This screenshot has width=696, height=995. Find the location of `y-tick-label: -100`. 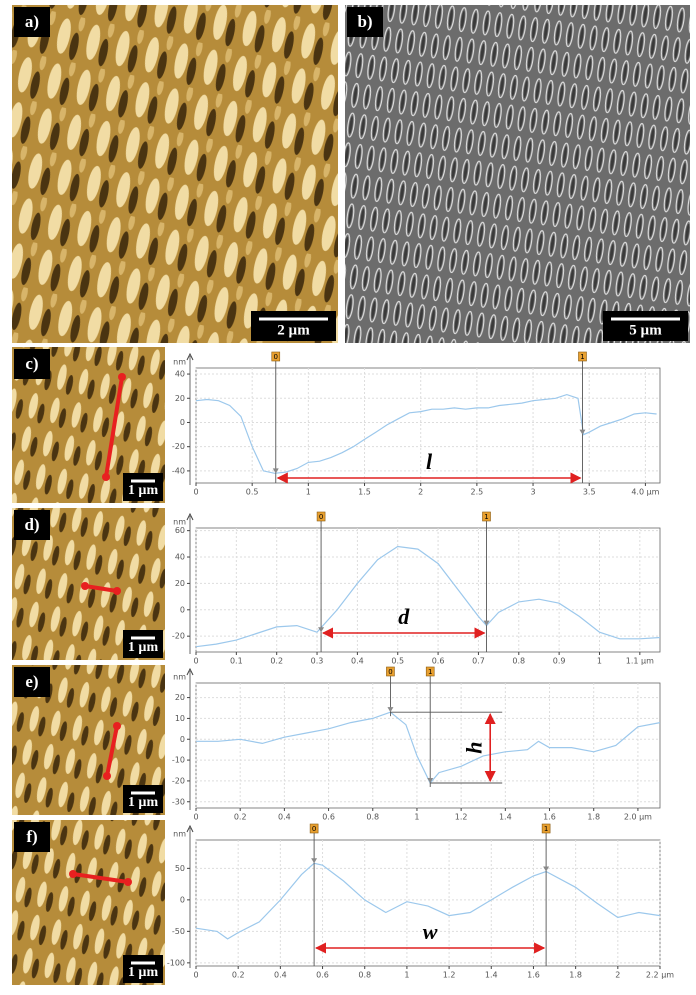

y-tick-label: -100 is located at coordinates (176, 962).